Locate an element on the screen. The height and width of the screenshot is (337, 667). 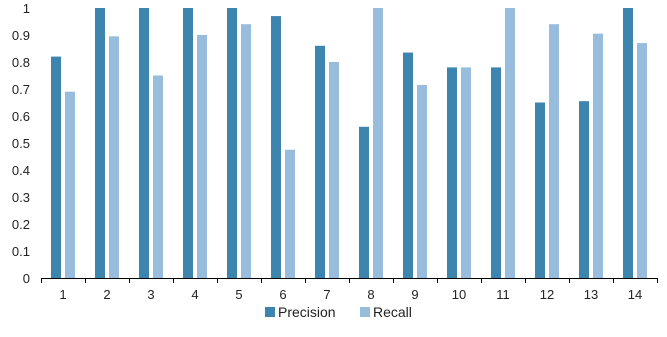
x-tick-label: 14 is located at coordinates (635, 294).